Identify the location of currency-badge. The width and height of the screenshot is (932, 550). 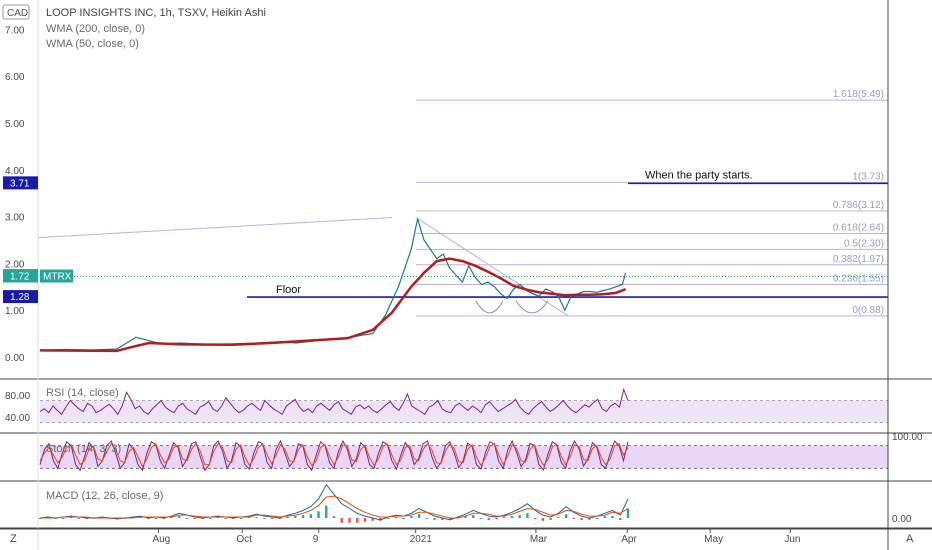
(16, 12).